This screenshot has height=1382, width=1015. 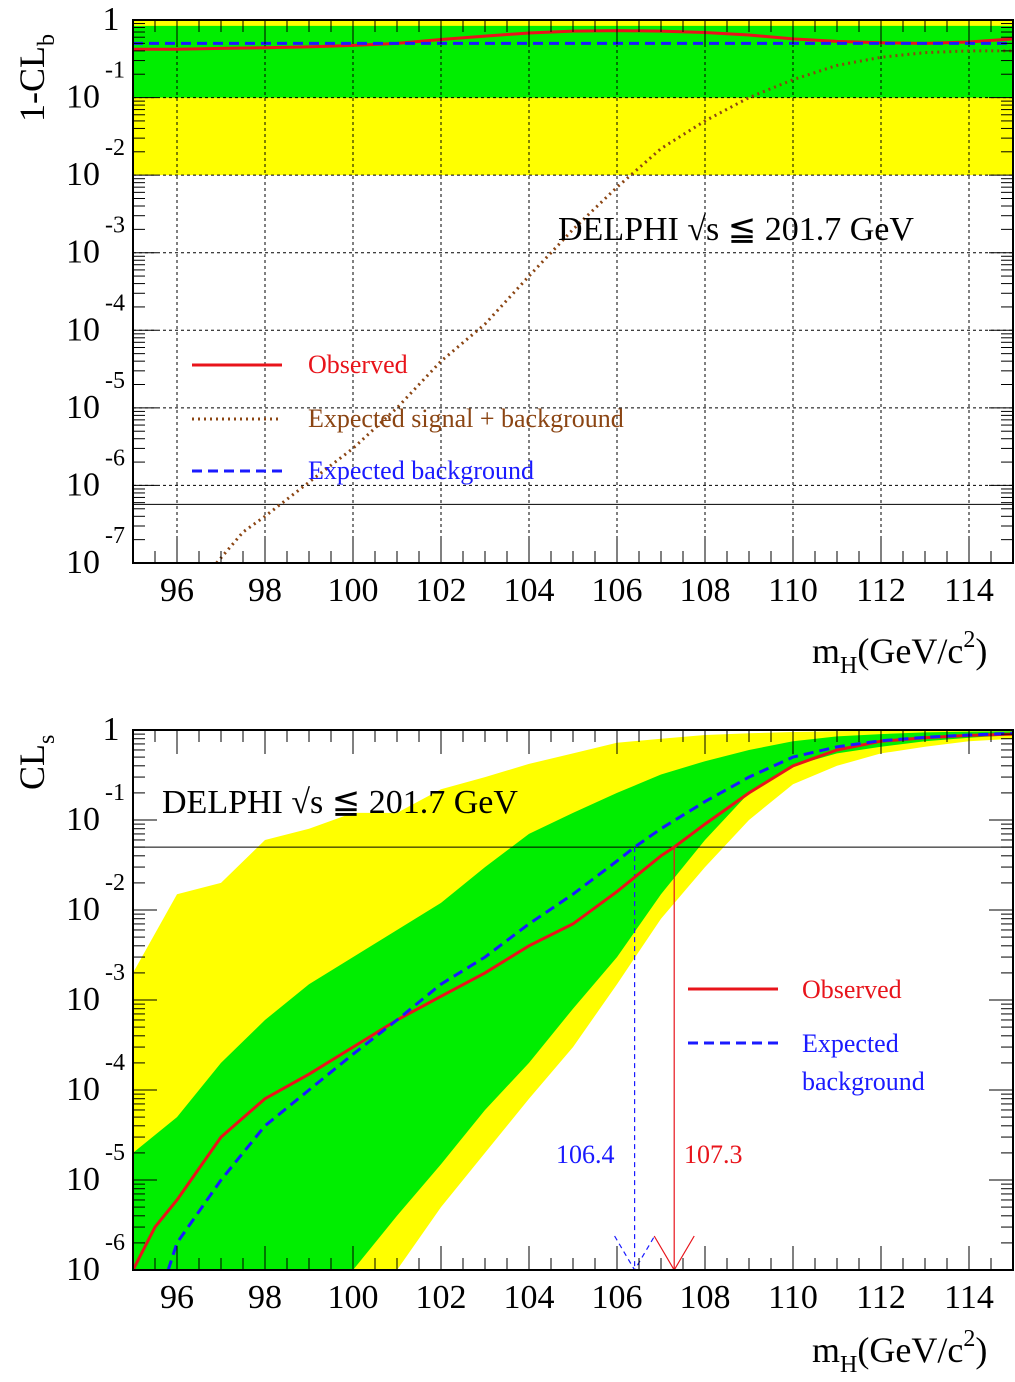 I want to click on legend-label-expected-line2: background, so click(x=863, y=1081).